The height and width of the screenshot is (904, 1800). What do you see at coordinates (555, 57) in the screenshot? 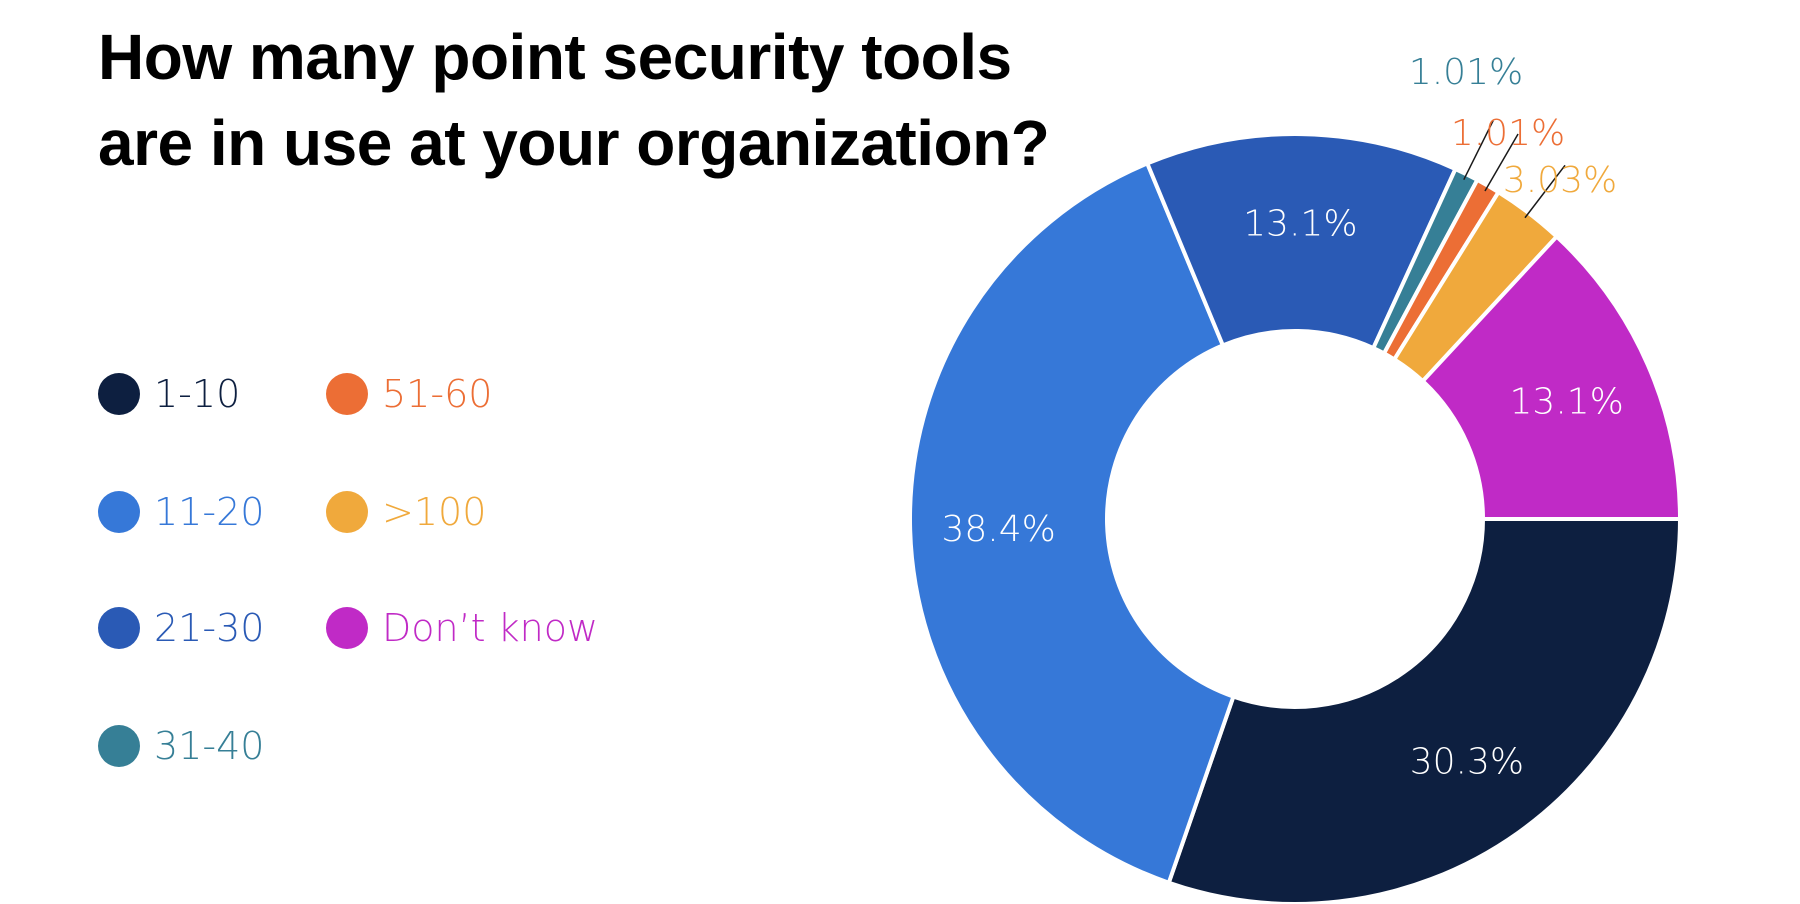
I see `chart-title-line-1: How many point security tools` at bounding box center [555, 57].